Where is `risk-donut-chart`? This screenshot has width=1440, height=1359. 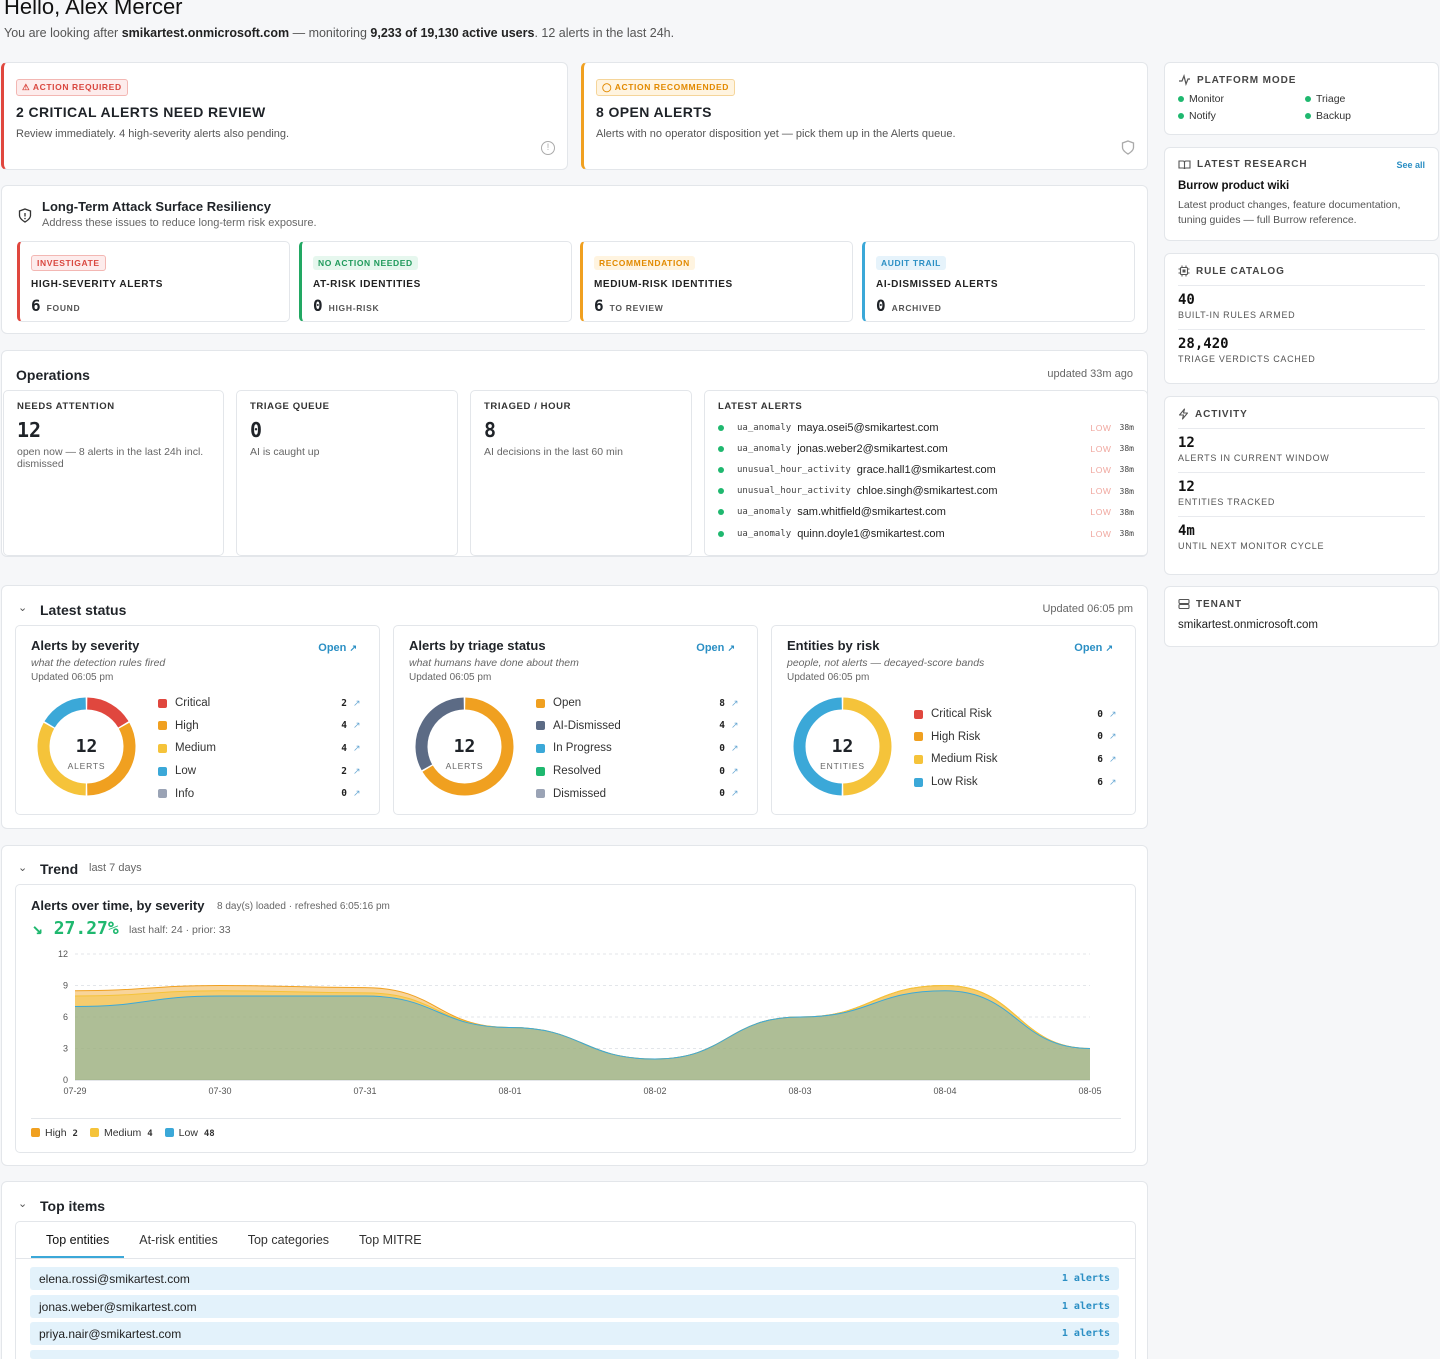 risk-donut-chart is located at coordinates (842, 746).